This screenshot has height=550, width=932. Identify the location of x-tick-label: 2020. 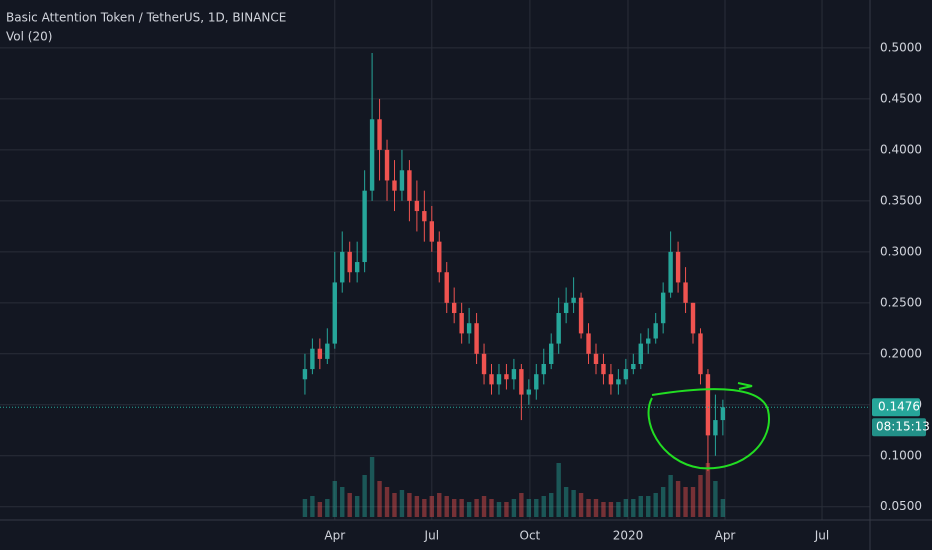
(628, 536).